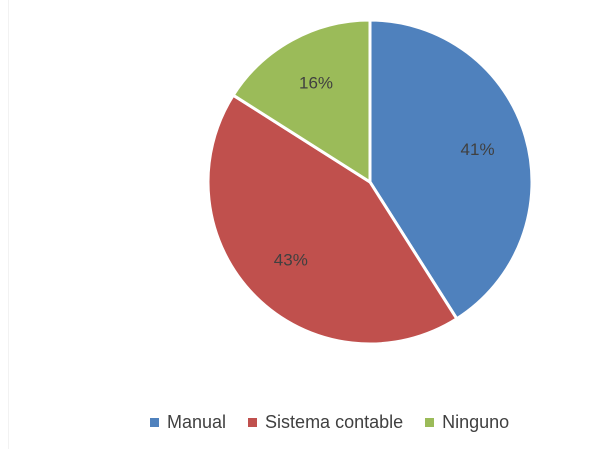 Image resolution: width=597 pixels, height=449 pixels. I want to click on legend: Manual Sistema contable Ninguno, so click(329, 422).